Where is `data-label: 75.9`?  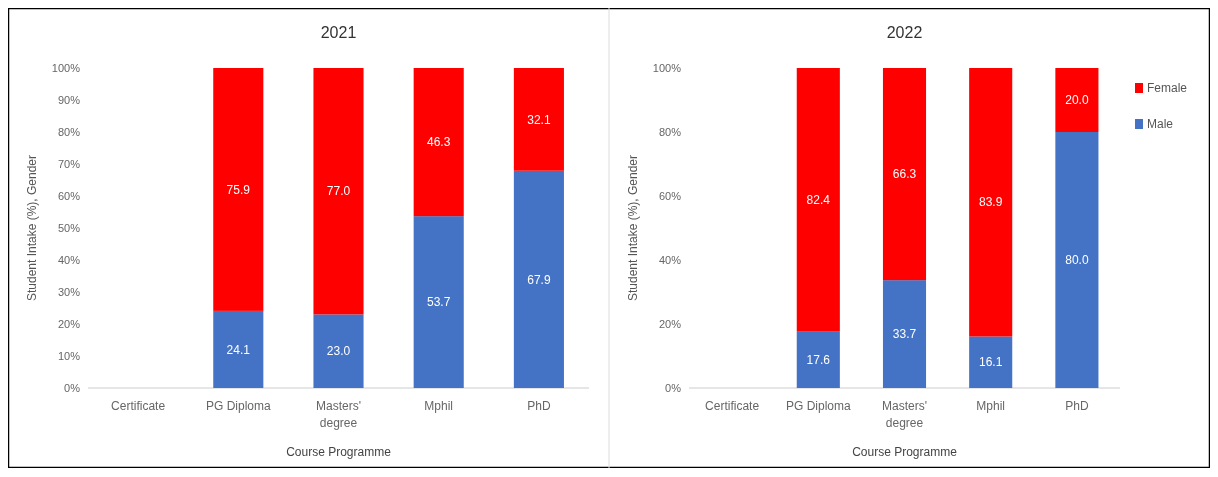 data-label: 75.9 is located at coordinates (238, 189).